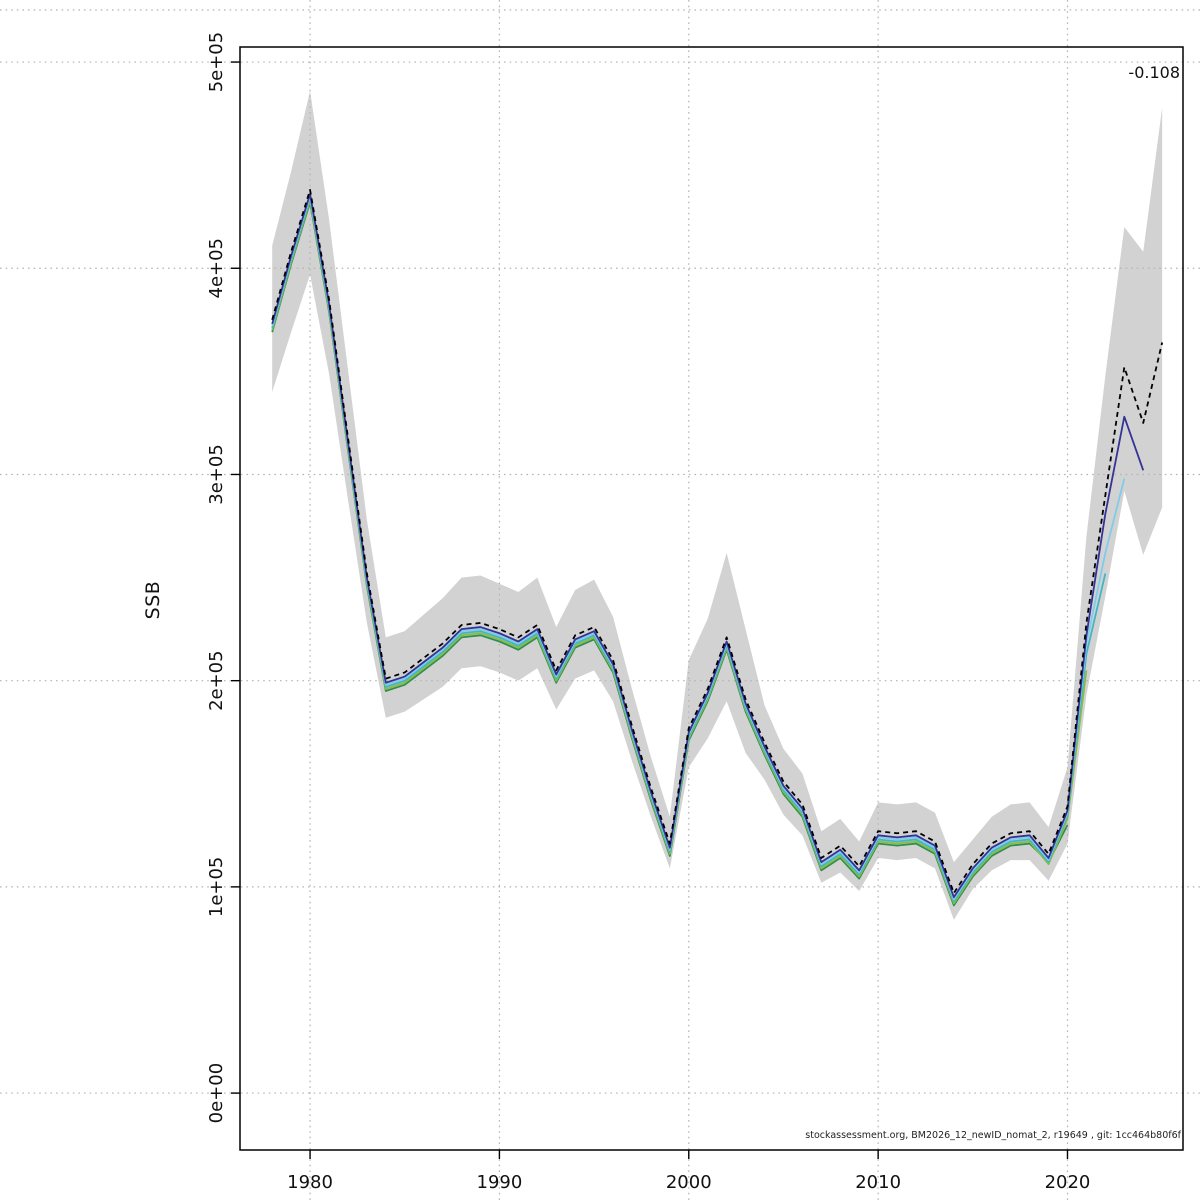 This screenshot has height=1200, width=1200. Describe the element at coordinates (878, 1182) in the screenshot. I see `x-tick-label: 2010` at that location.